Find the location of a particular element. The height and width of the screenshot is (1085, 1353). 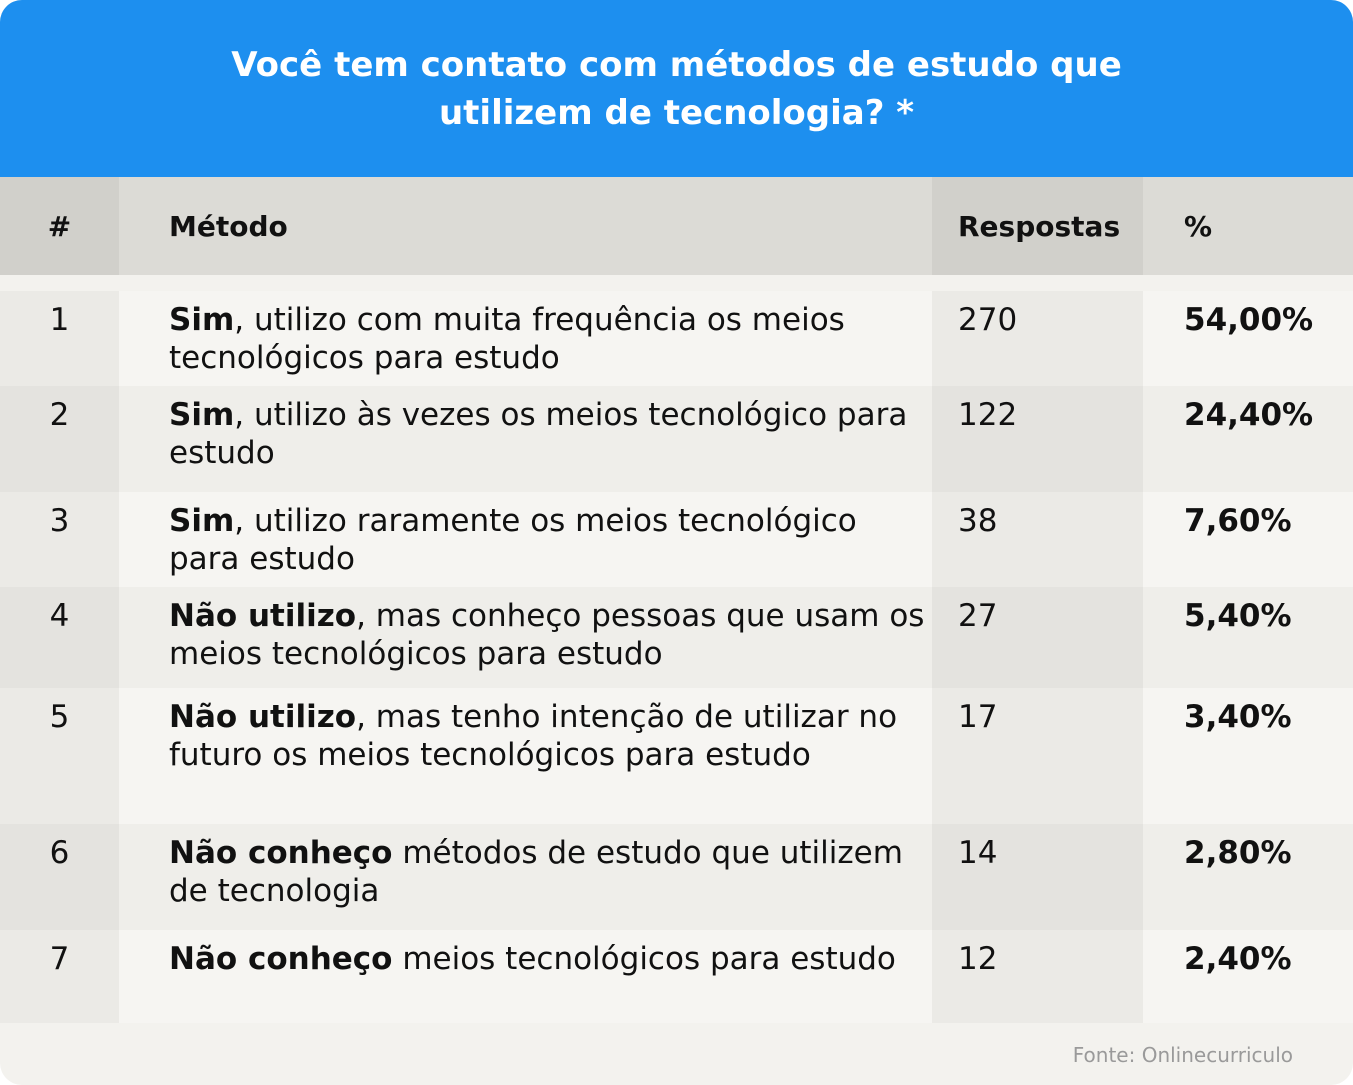

method-rest: meios tecnológicos para estudo is located at coordinates (644, 959).